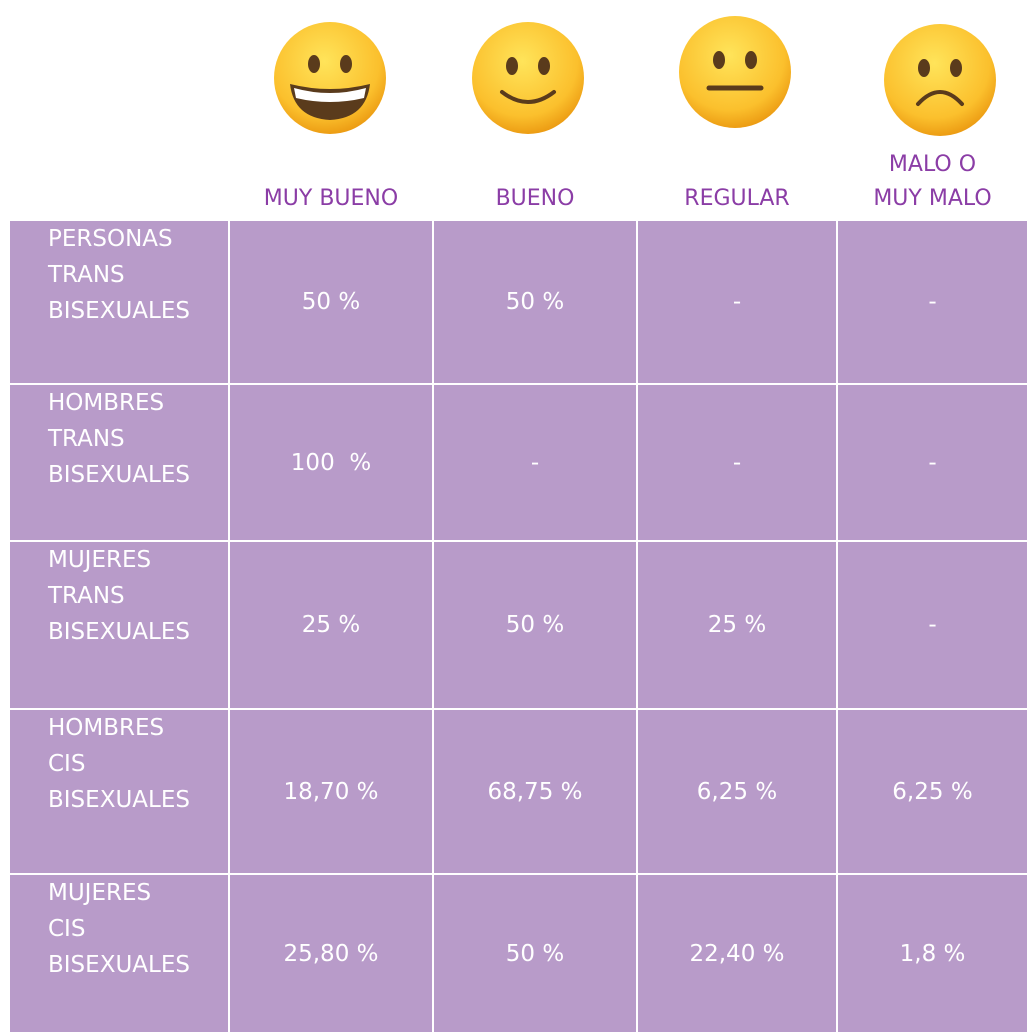  I want to click on text-line: BUENO, so click(535, 198).